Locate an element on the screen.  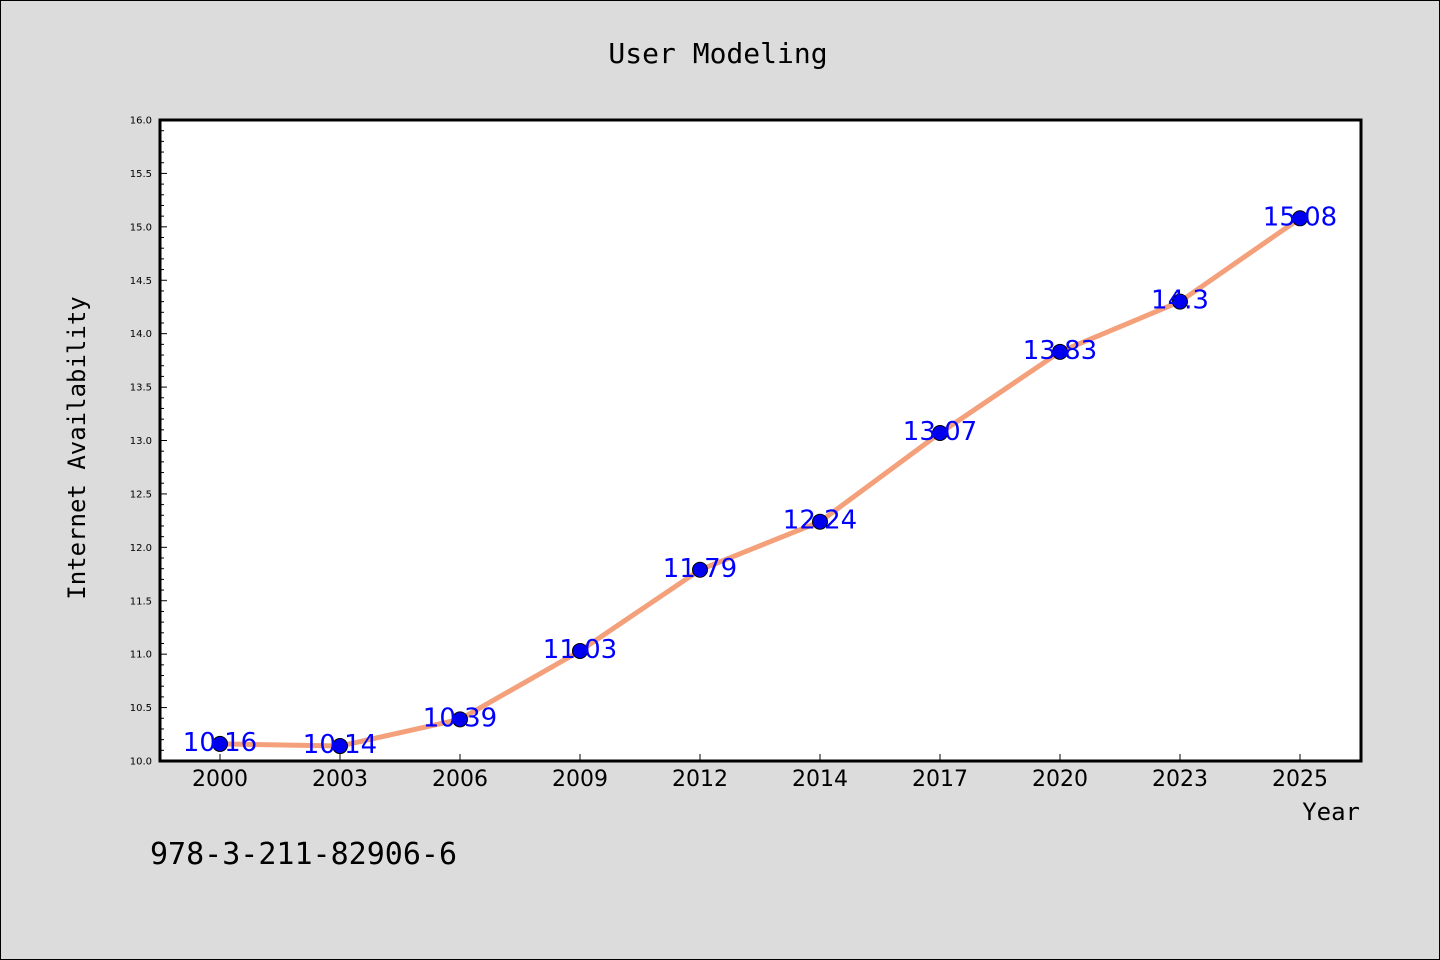
y-tick-label: 14.5 is located at coordinates (141, 281).